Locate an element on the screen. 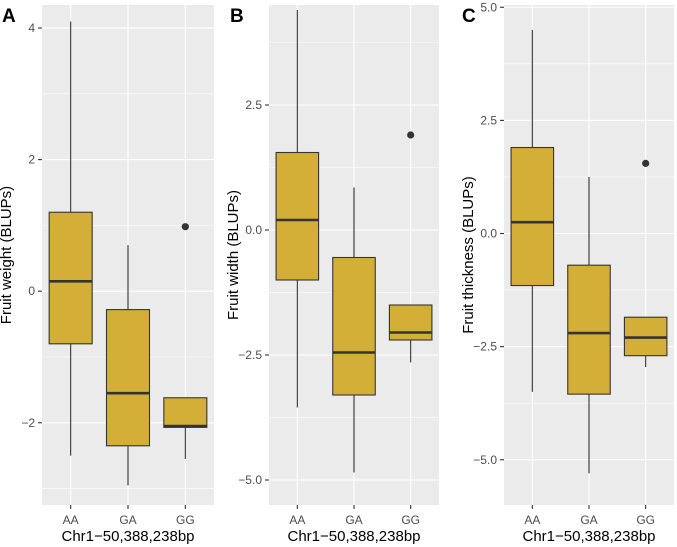 Image resolution: width=677 pixels, height=547 pixels. y-tick-label: −2 is located at coordinates (28, 423).